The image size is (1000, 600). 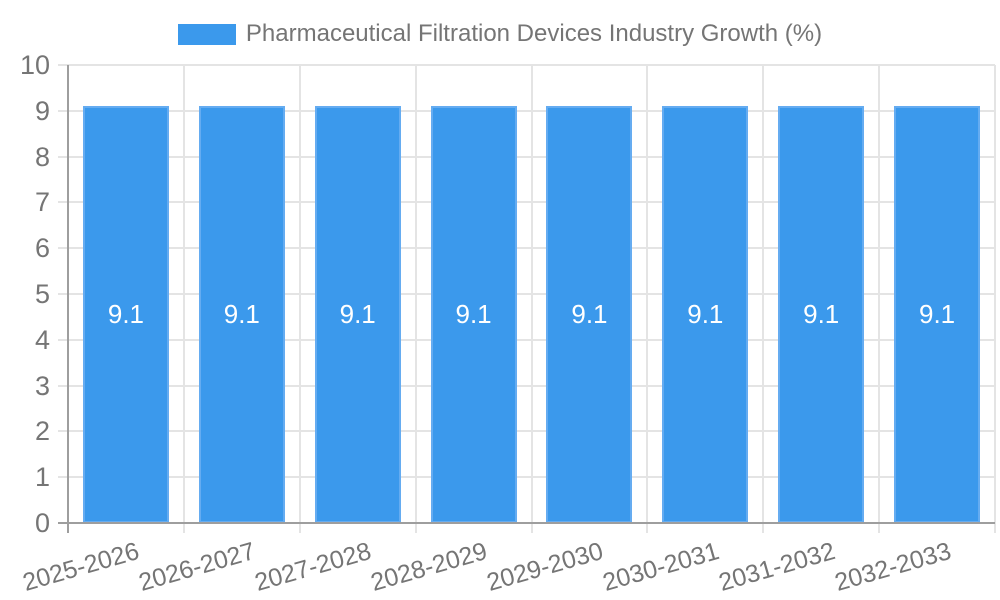 What do you see at coordinates (892, 567) in the screenshot?
I see `x-tick-label: 2032-2033` at bounding box center [892, 567].